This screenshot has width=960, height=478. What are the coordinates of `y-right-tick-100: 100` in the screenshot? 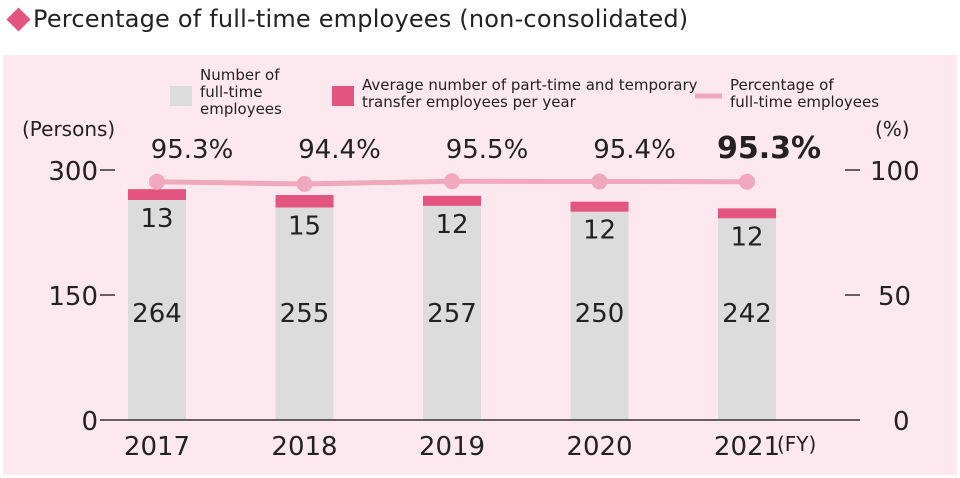 It's located at (895, 172).